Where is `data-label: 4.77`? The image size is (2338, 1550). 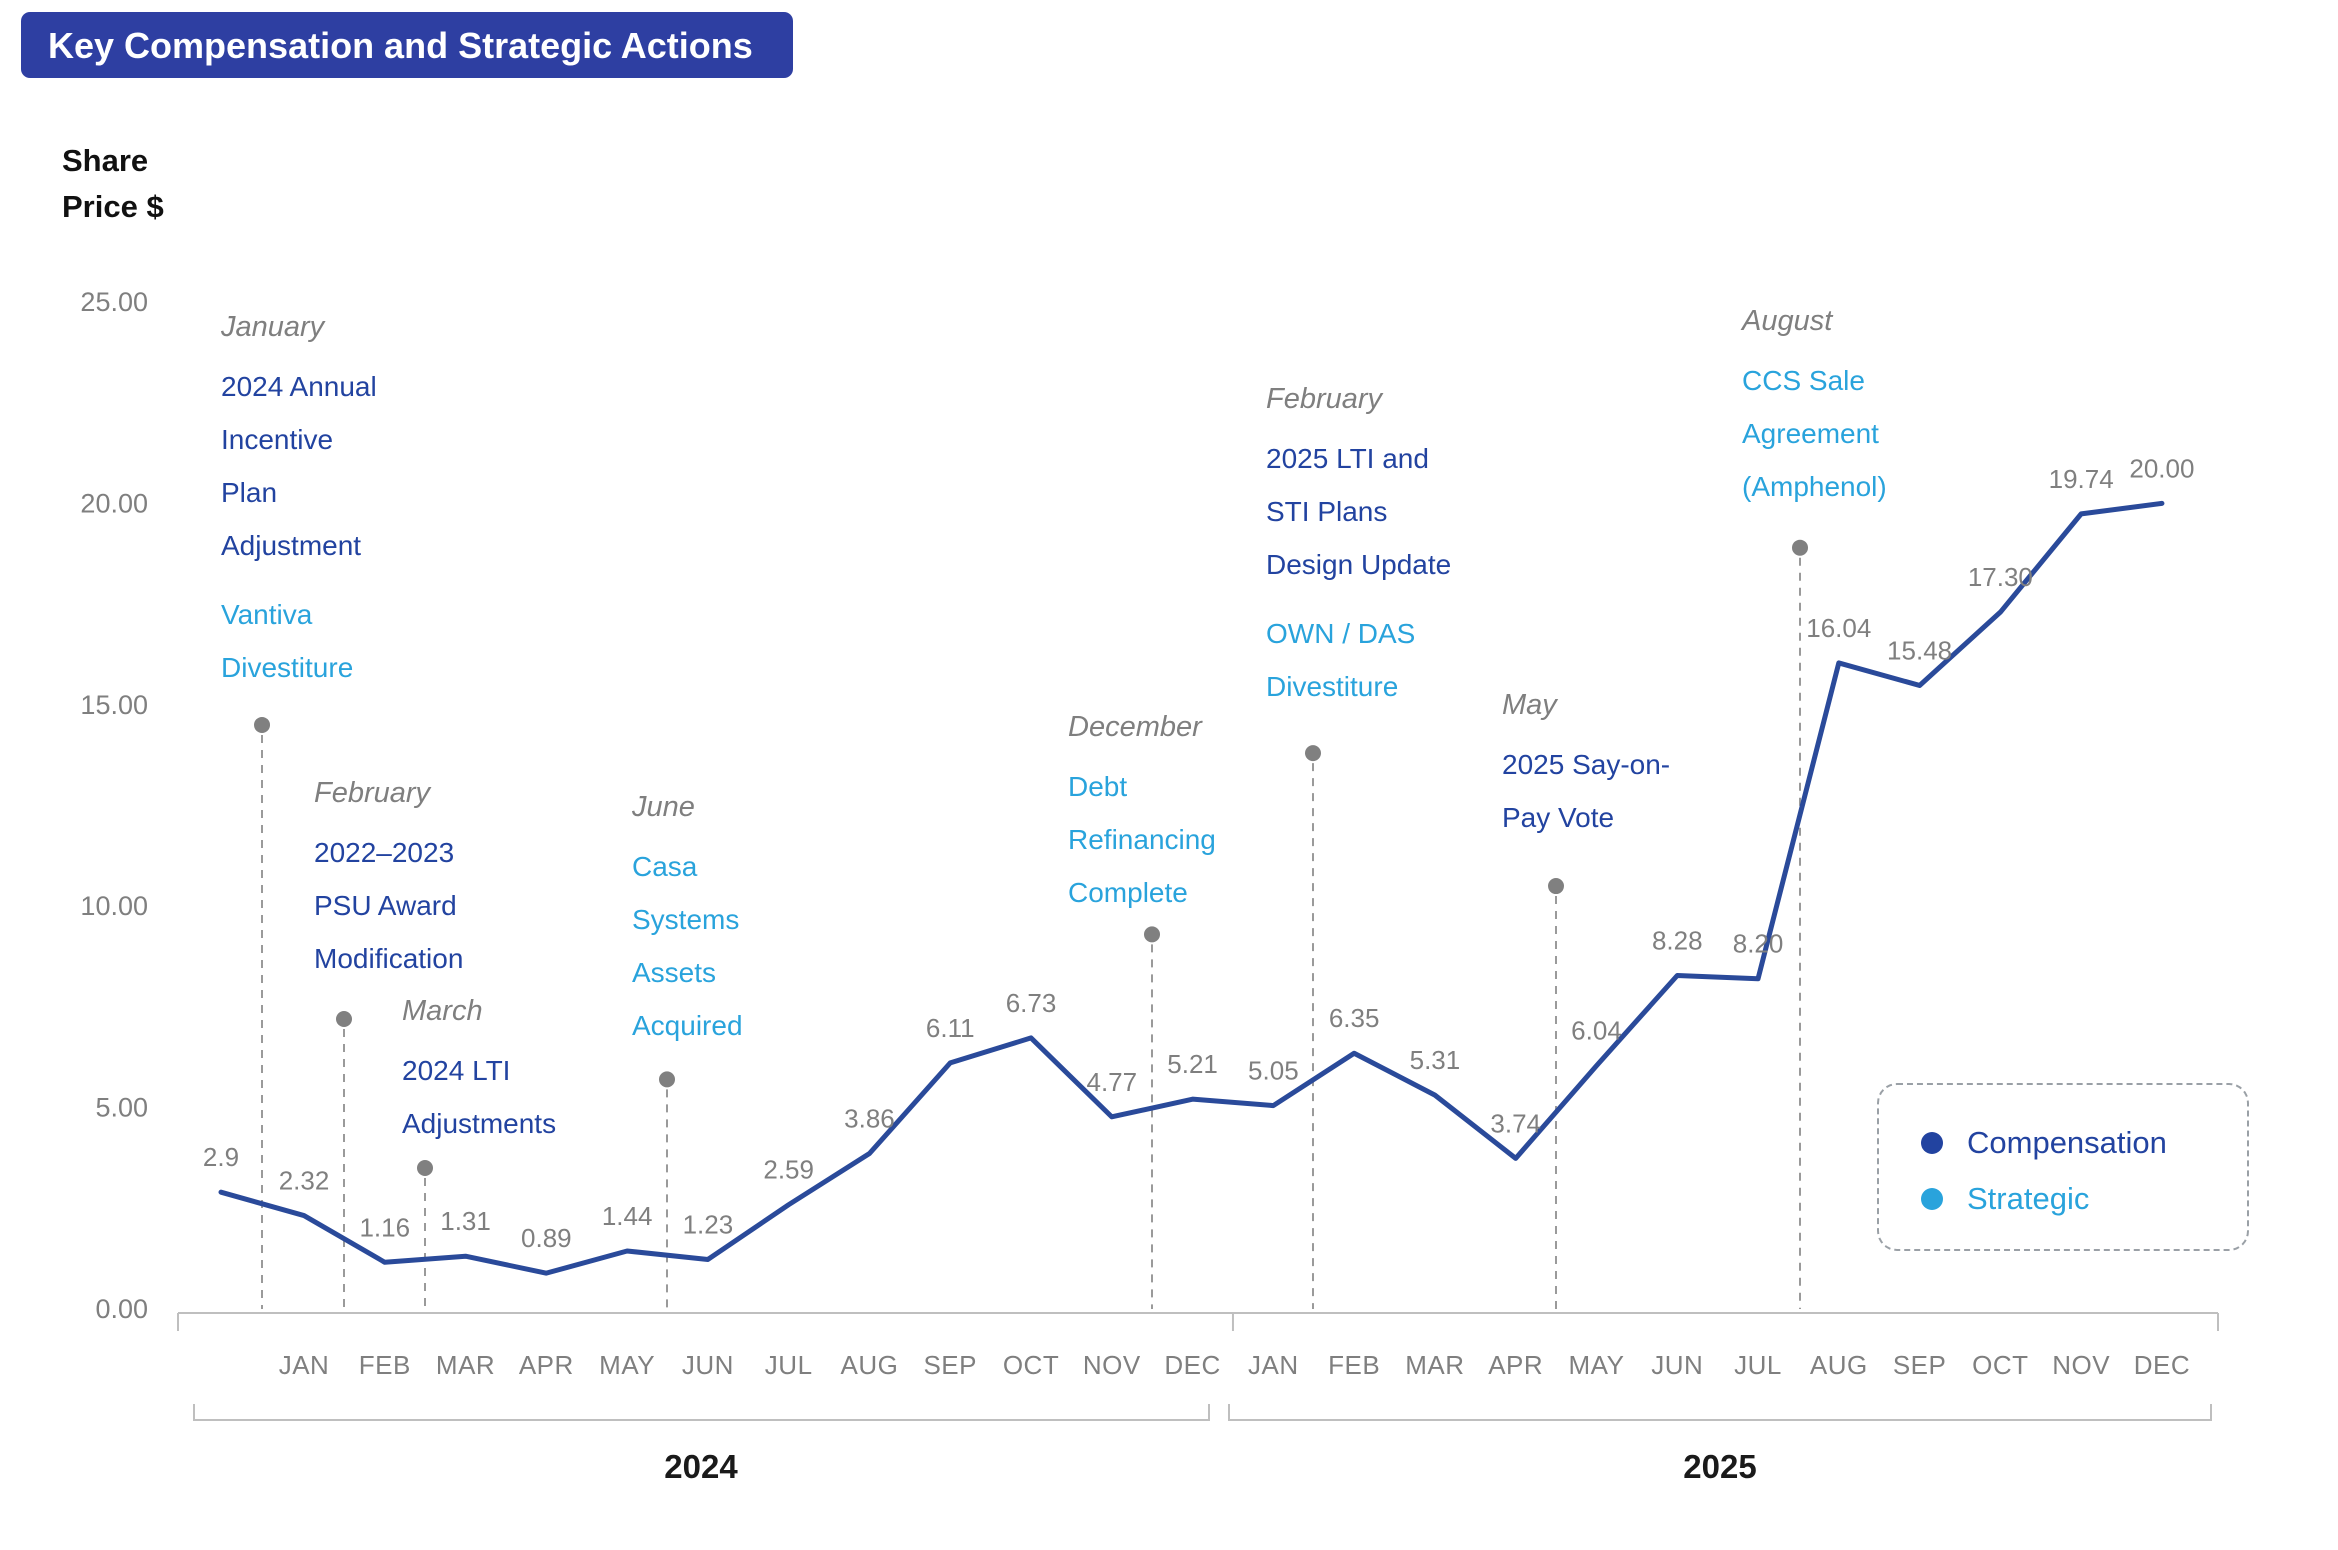 data-label: 4.77 is located at coordinates (1111, 1082).